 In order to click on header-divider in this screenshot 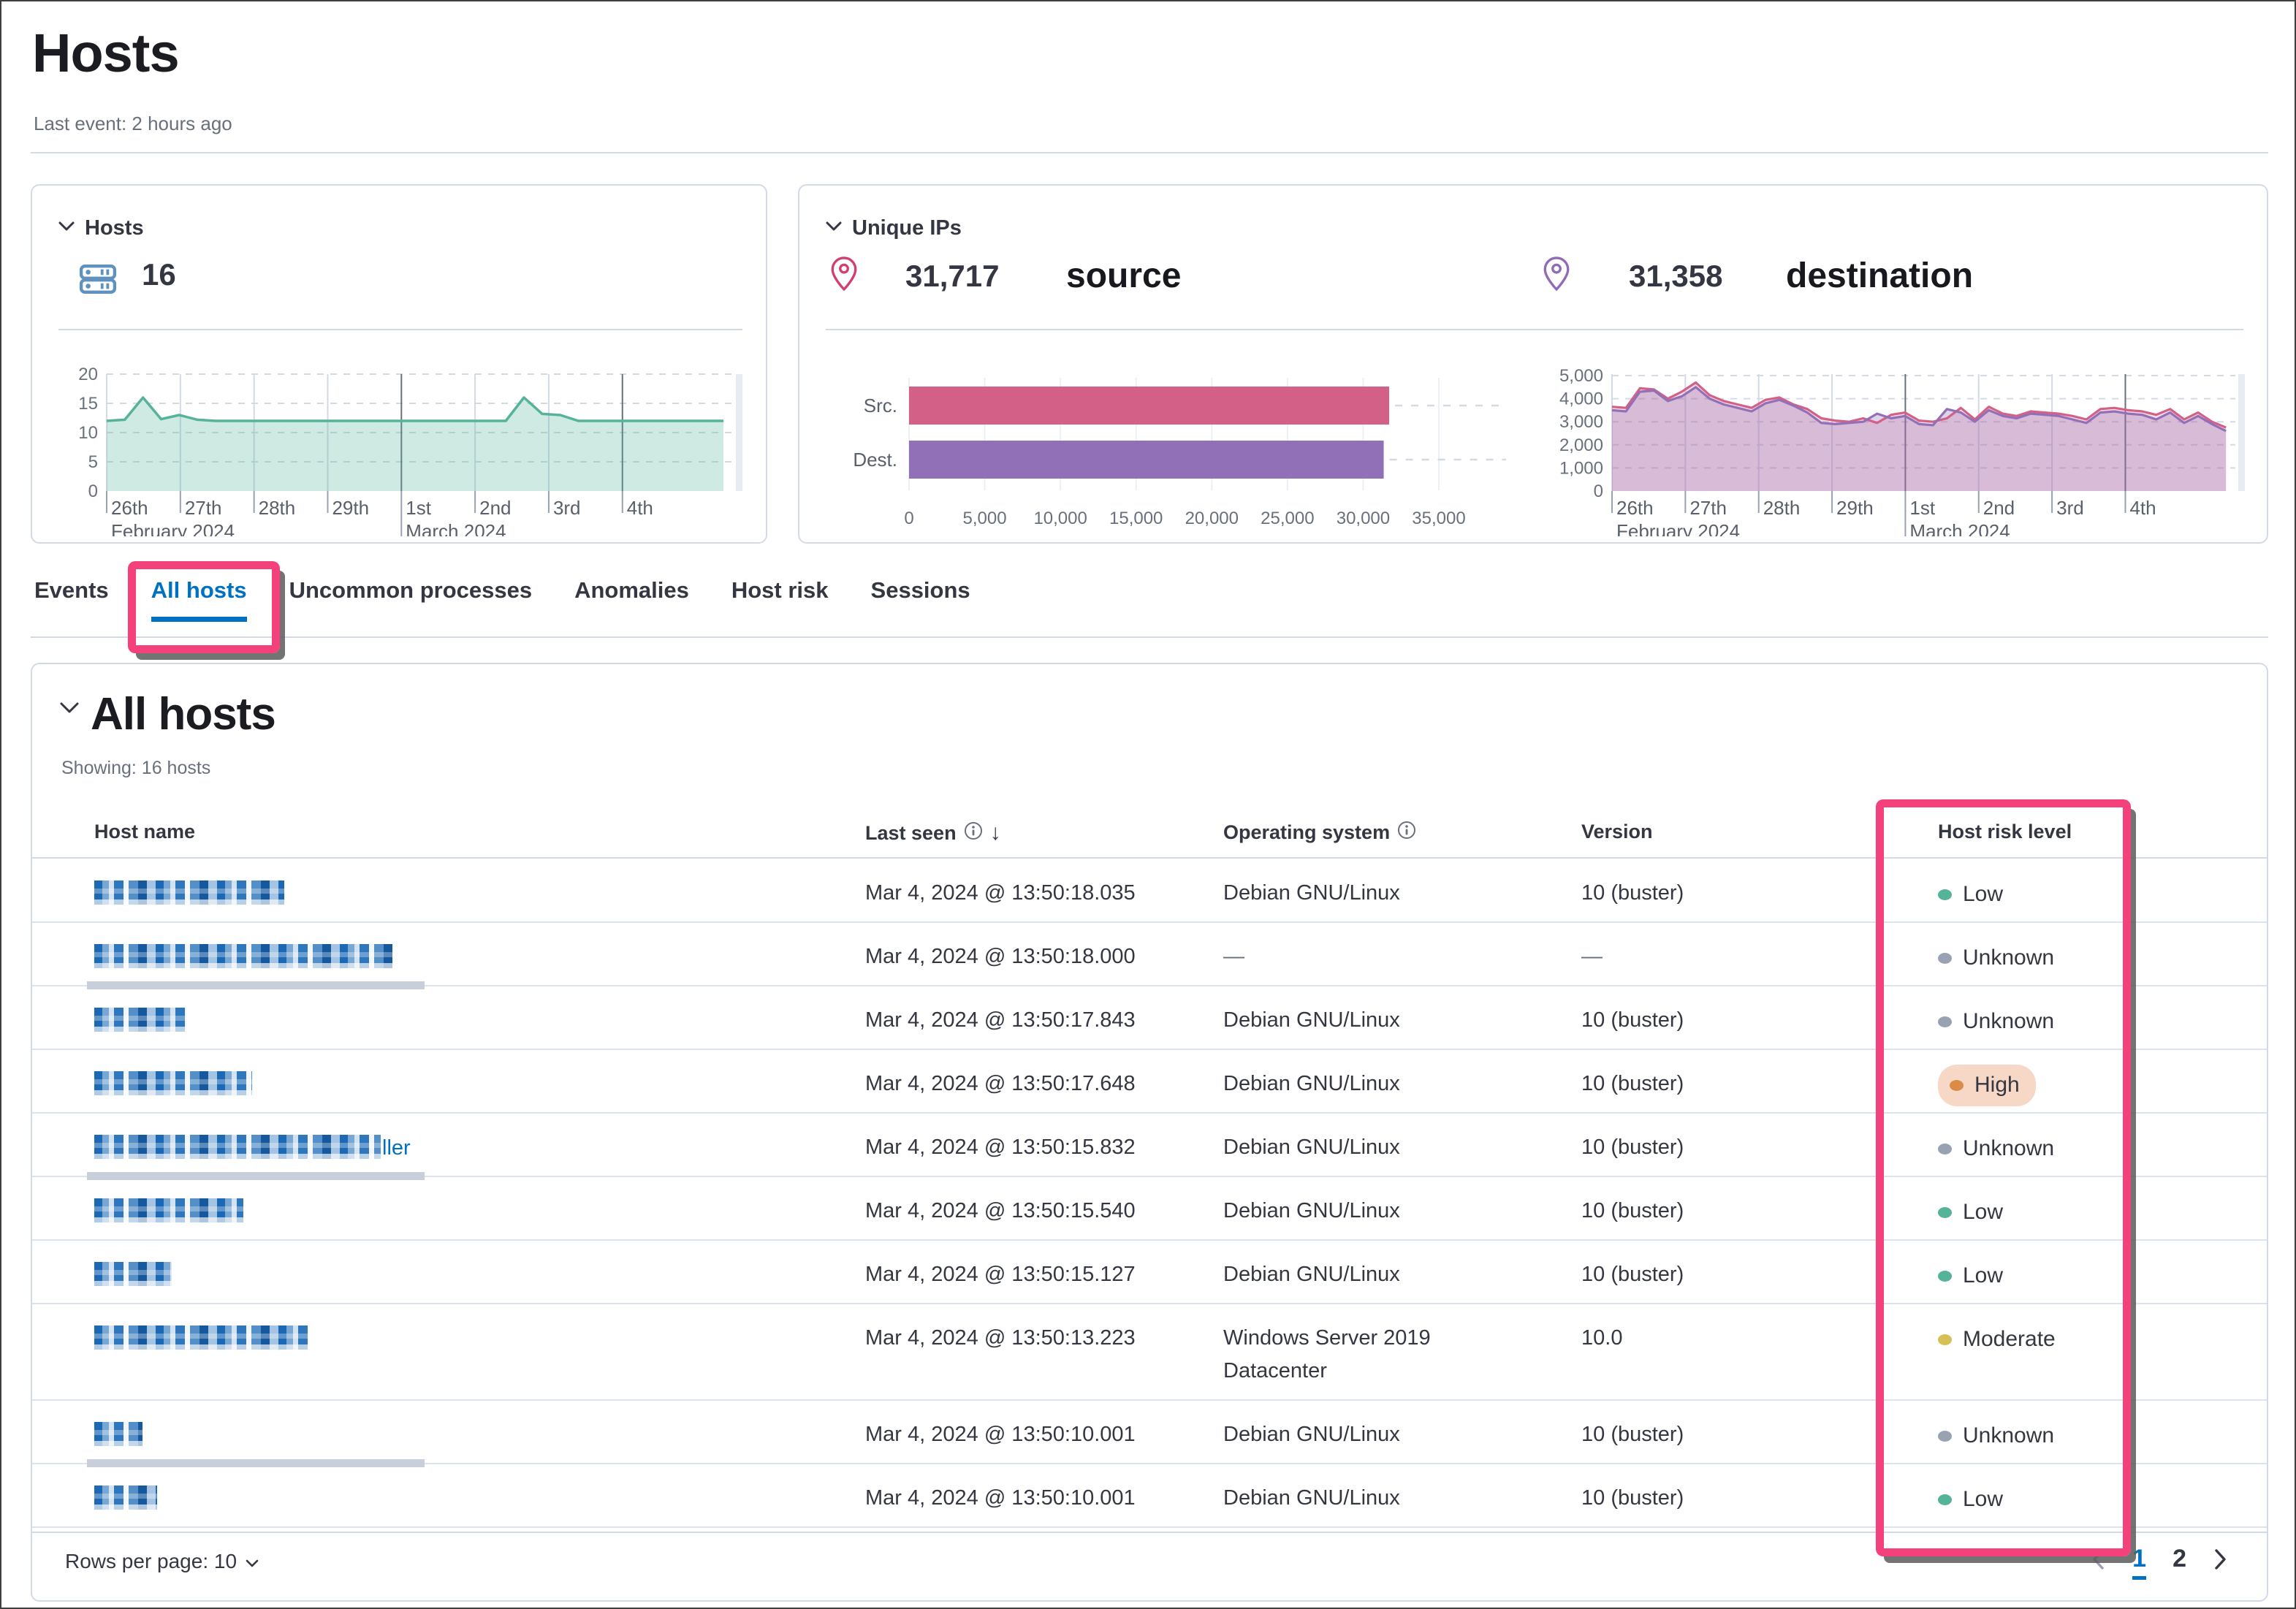, I will do `click(1149, 152)`.